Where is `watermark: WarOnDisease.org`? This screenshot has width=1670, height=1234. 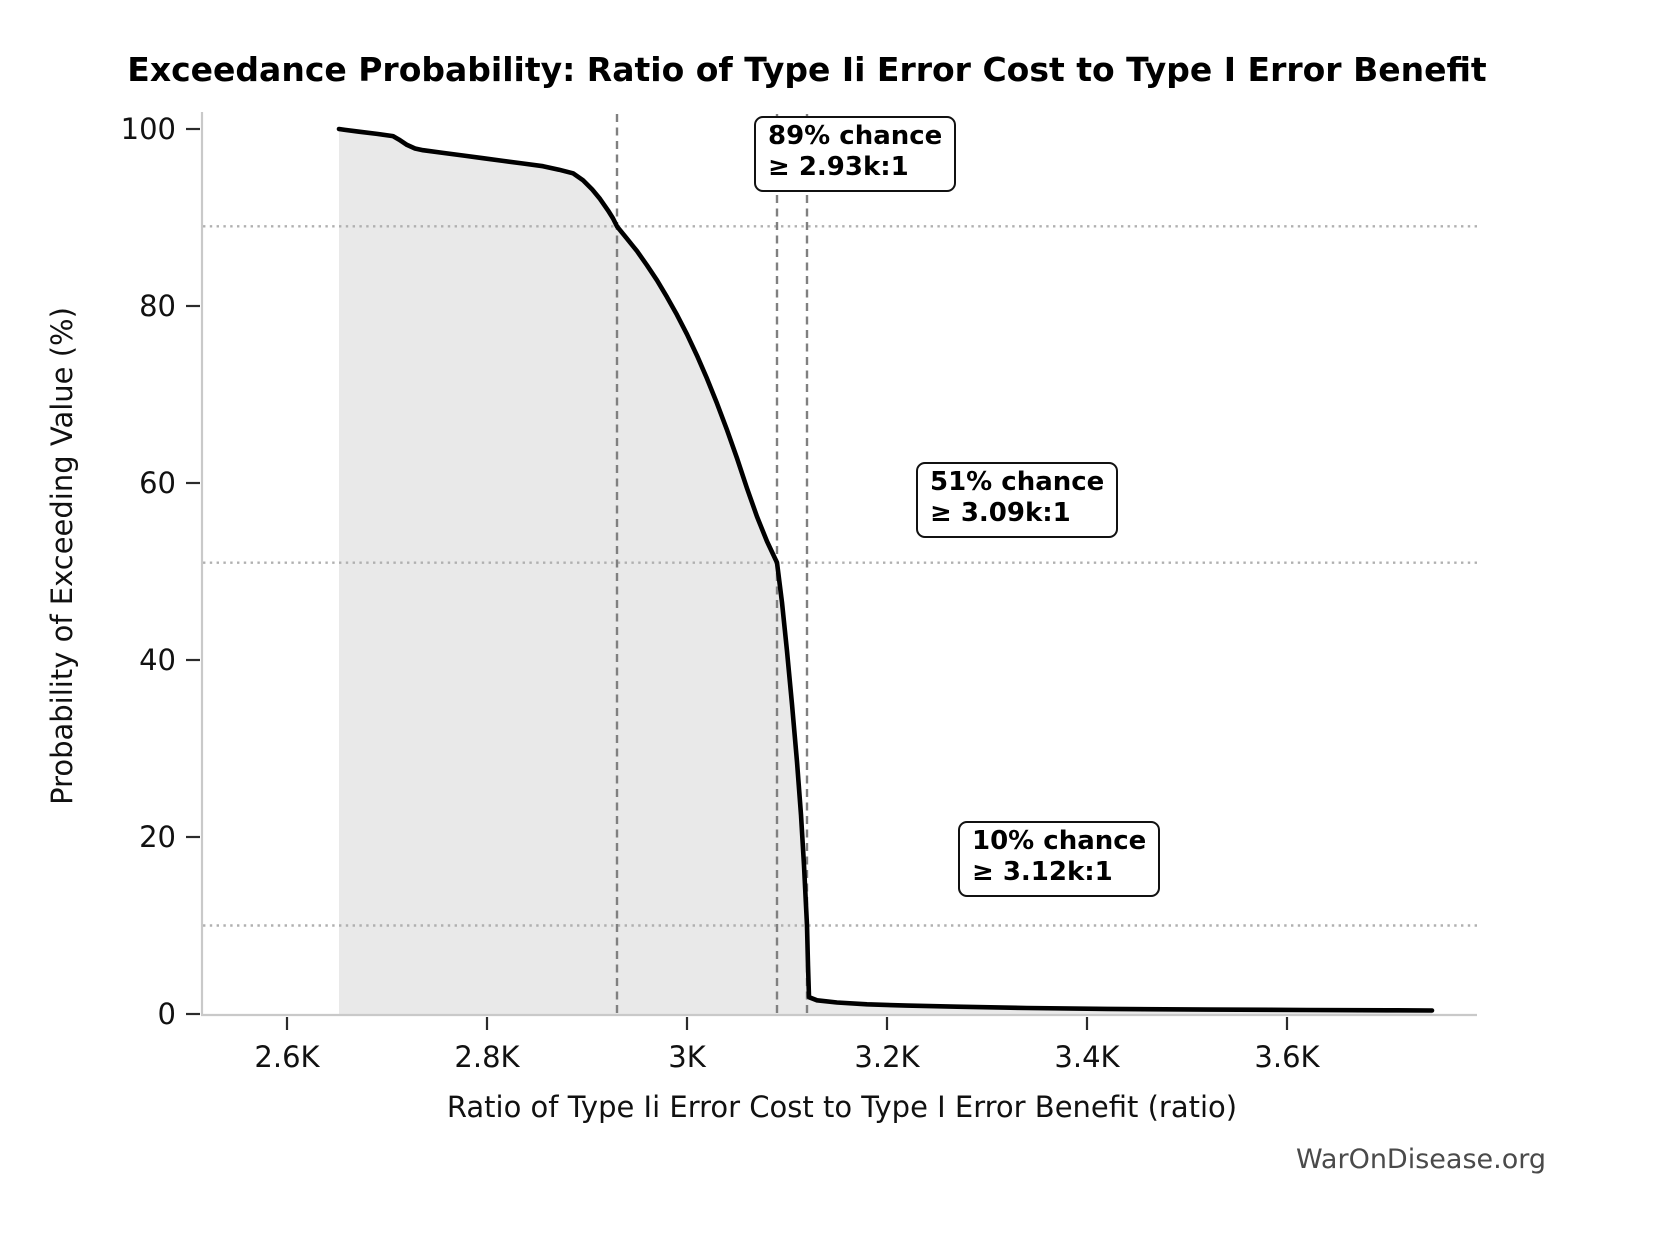 watermark: WarOnDisease.org is located at coordinates (1420, 1159).